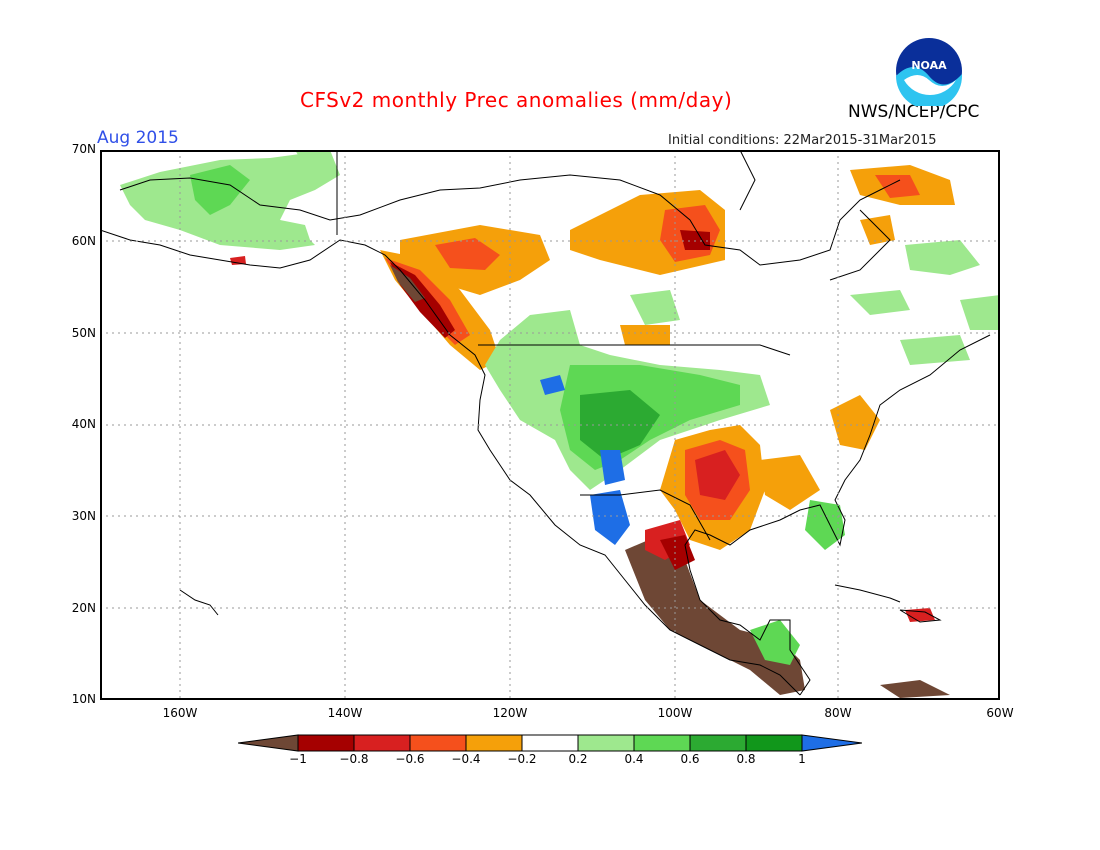  Describe the element at coordinates (690, 759) in the screenshot. I see `colorbar-label: 0.6` at that location.